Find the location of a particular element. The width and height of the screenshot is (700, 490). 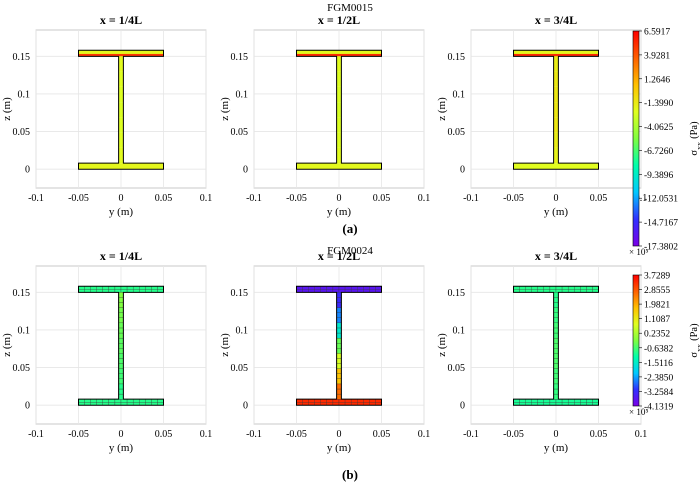

colorbar-tick-label: -4.0625 is located at coordinates (659, 128).